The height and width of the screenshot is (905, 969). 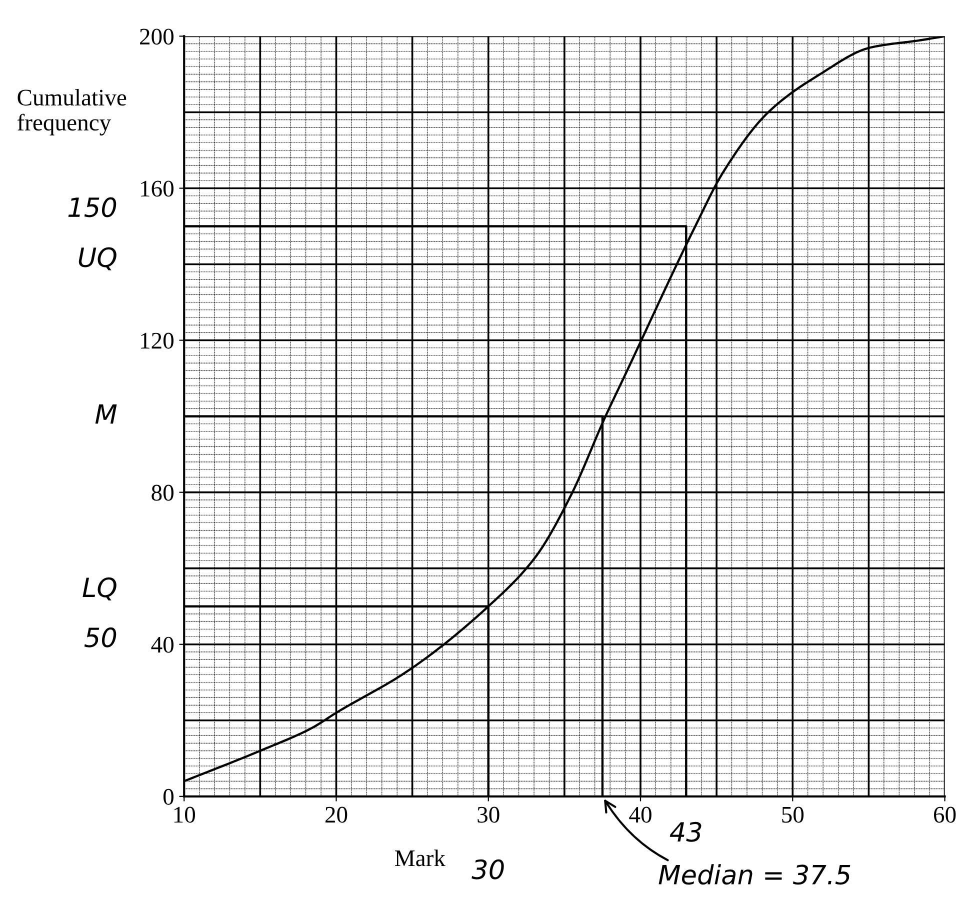 I want to click on annotation: M, so click(x=106, y=414).